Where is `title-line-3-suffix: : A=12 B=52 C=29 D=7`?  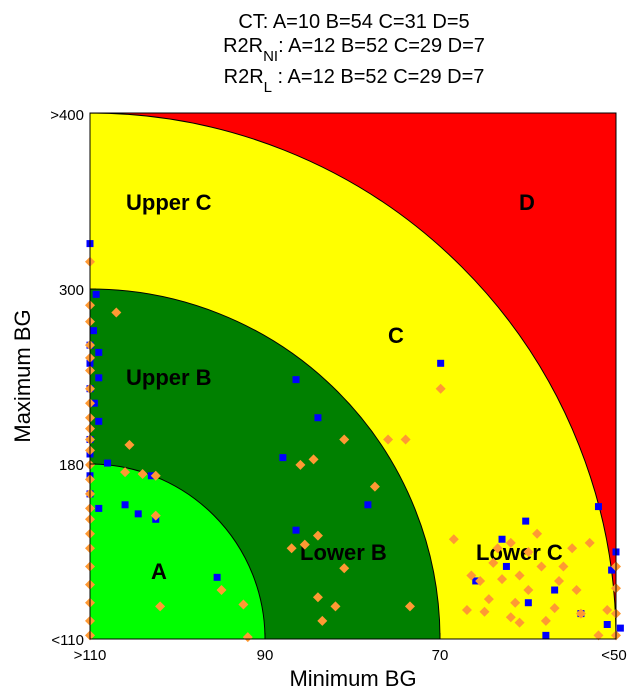 title-line-3-suffix: : A=12 B=52 C=29 D=7 is located at coordinates (378, 77).